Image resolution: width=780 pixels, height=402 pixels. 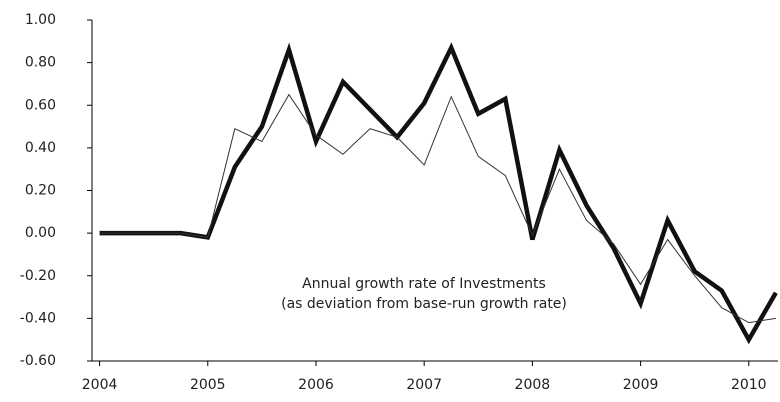 I want to click on annotation: (as deviation from base-run growth rate), so click(x=424, y=304).